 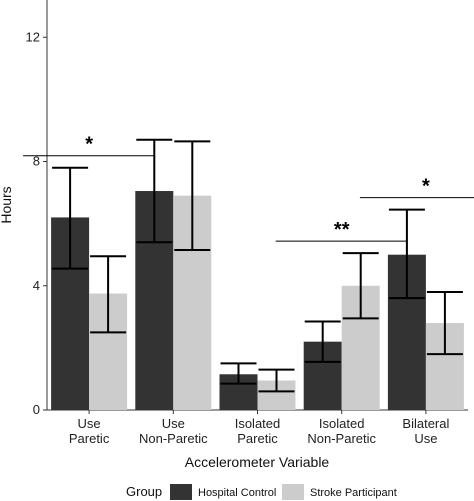 I want to click on x-axis-title: Accelerometer Variable, so click(x=257, y=462).